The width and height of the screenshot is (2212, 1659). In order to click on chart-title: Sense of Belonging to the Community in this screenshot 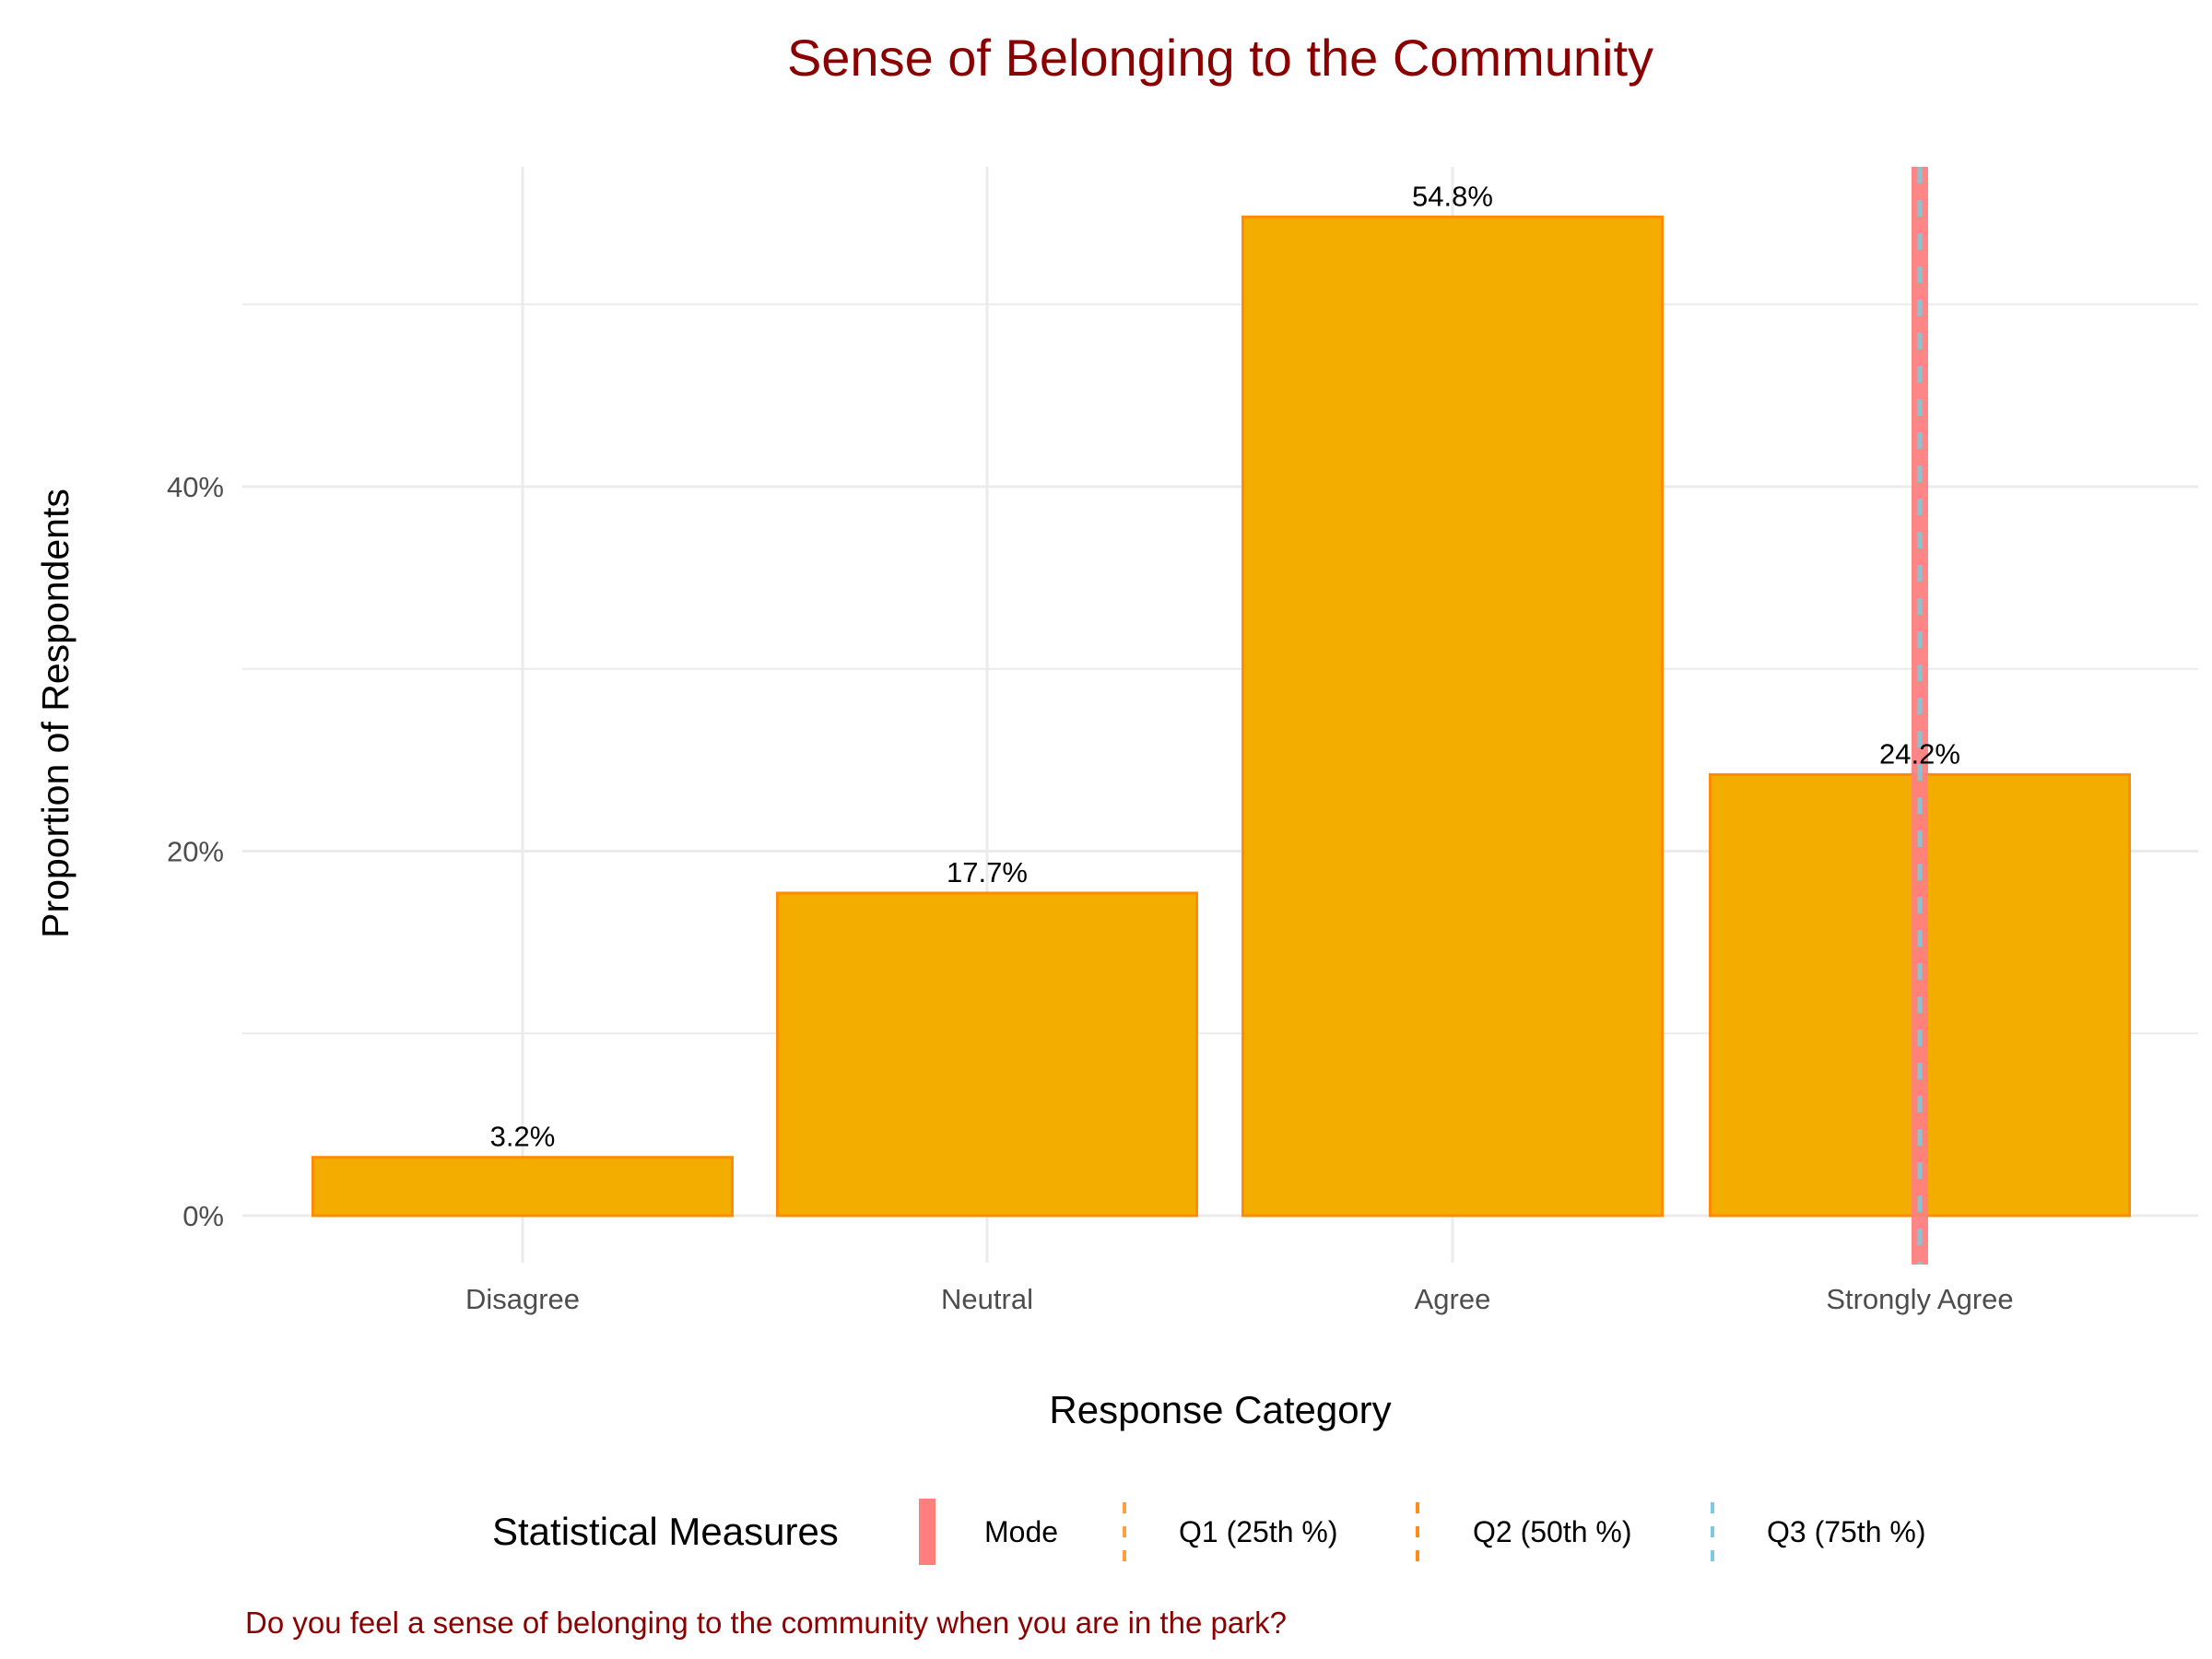, I will do `click(1220, 58)`.